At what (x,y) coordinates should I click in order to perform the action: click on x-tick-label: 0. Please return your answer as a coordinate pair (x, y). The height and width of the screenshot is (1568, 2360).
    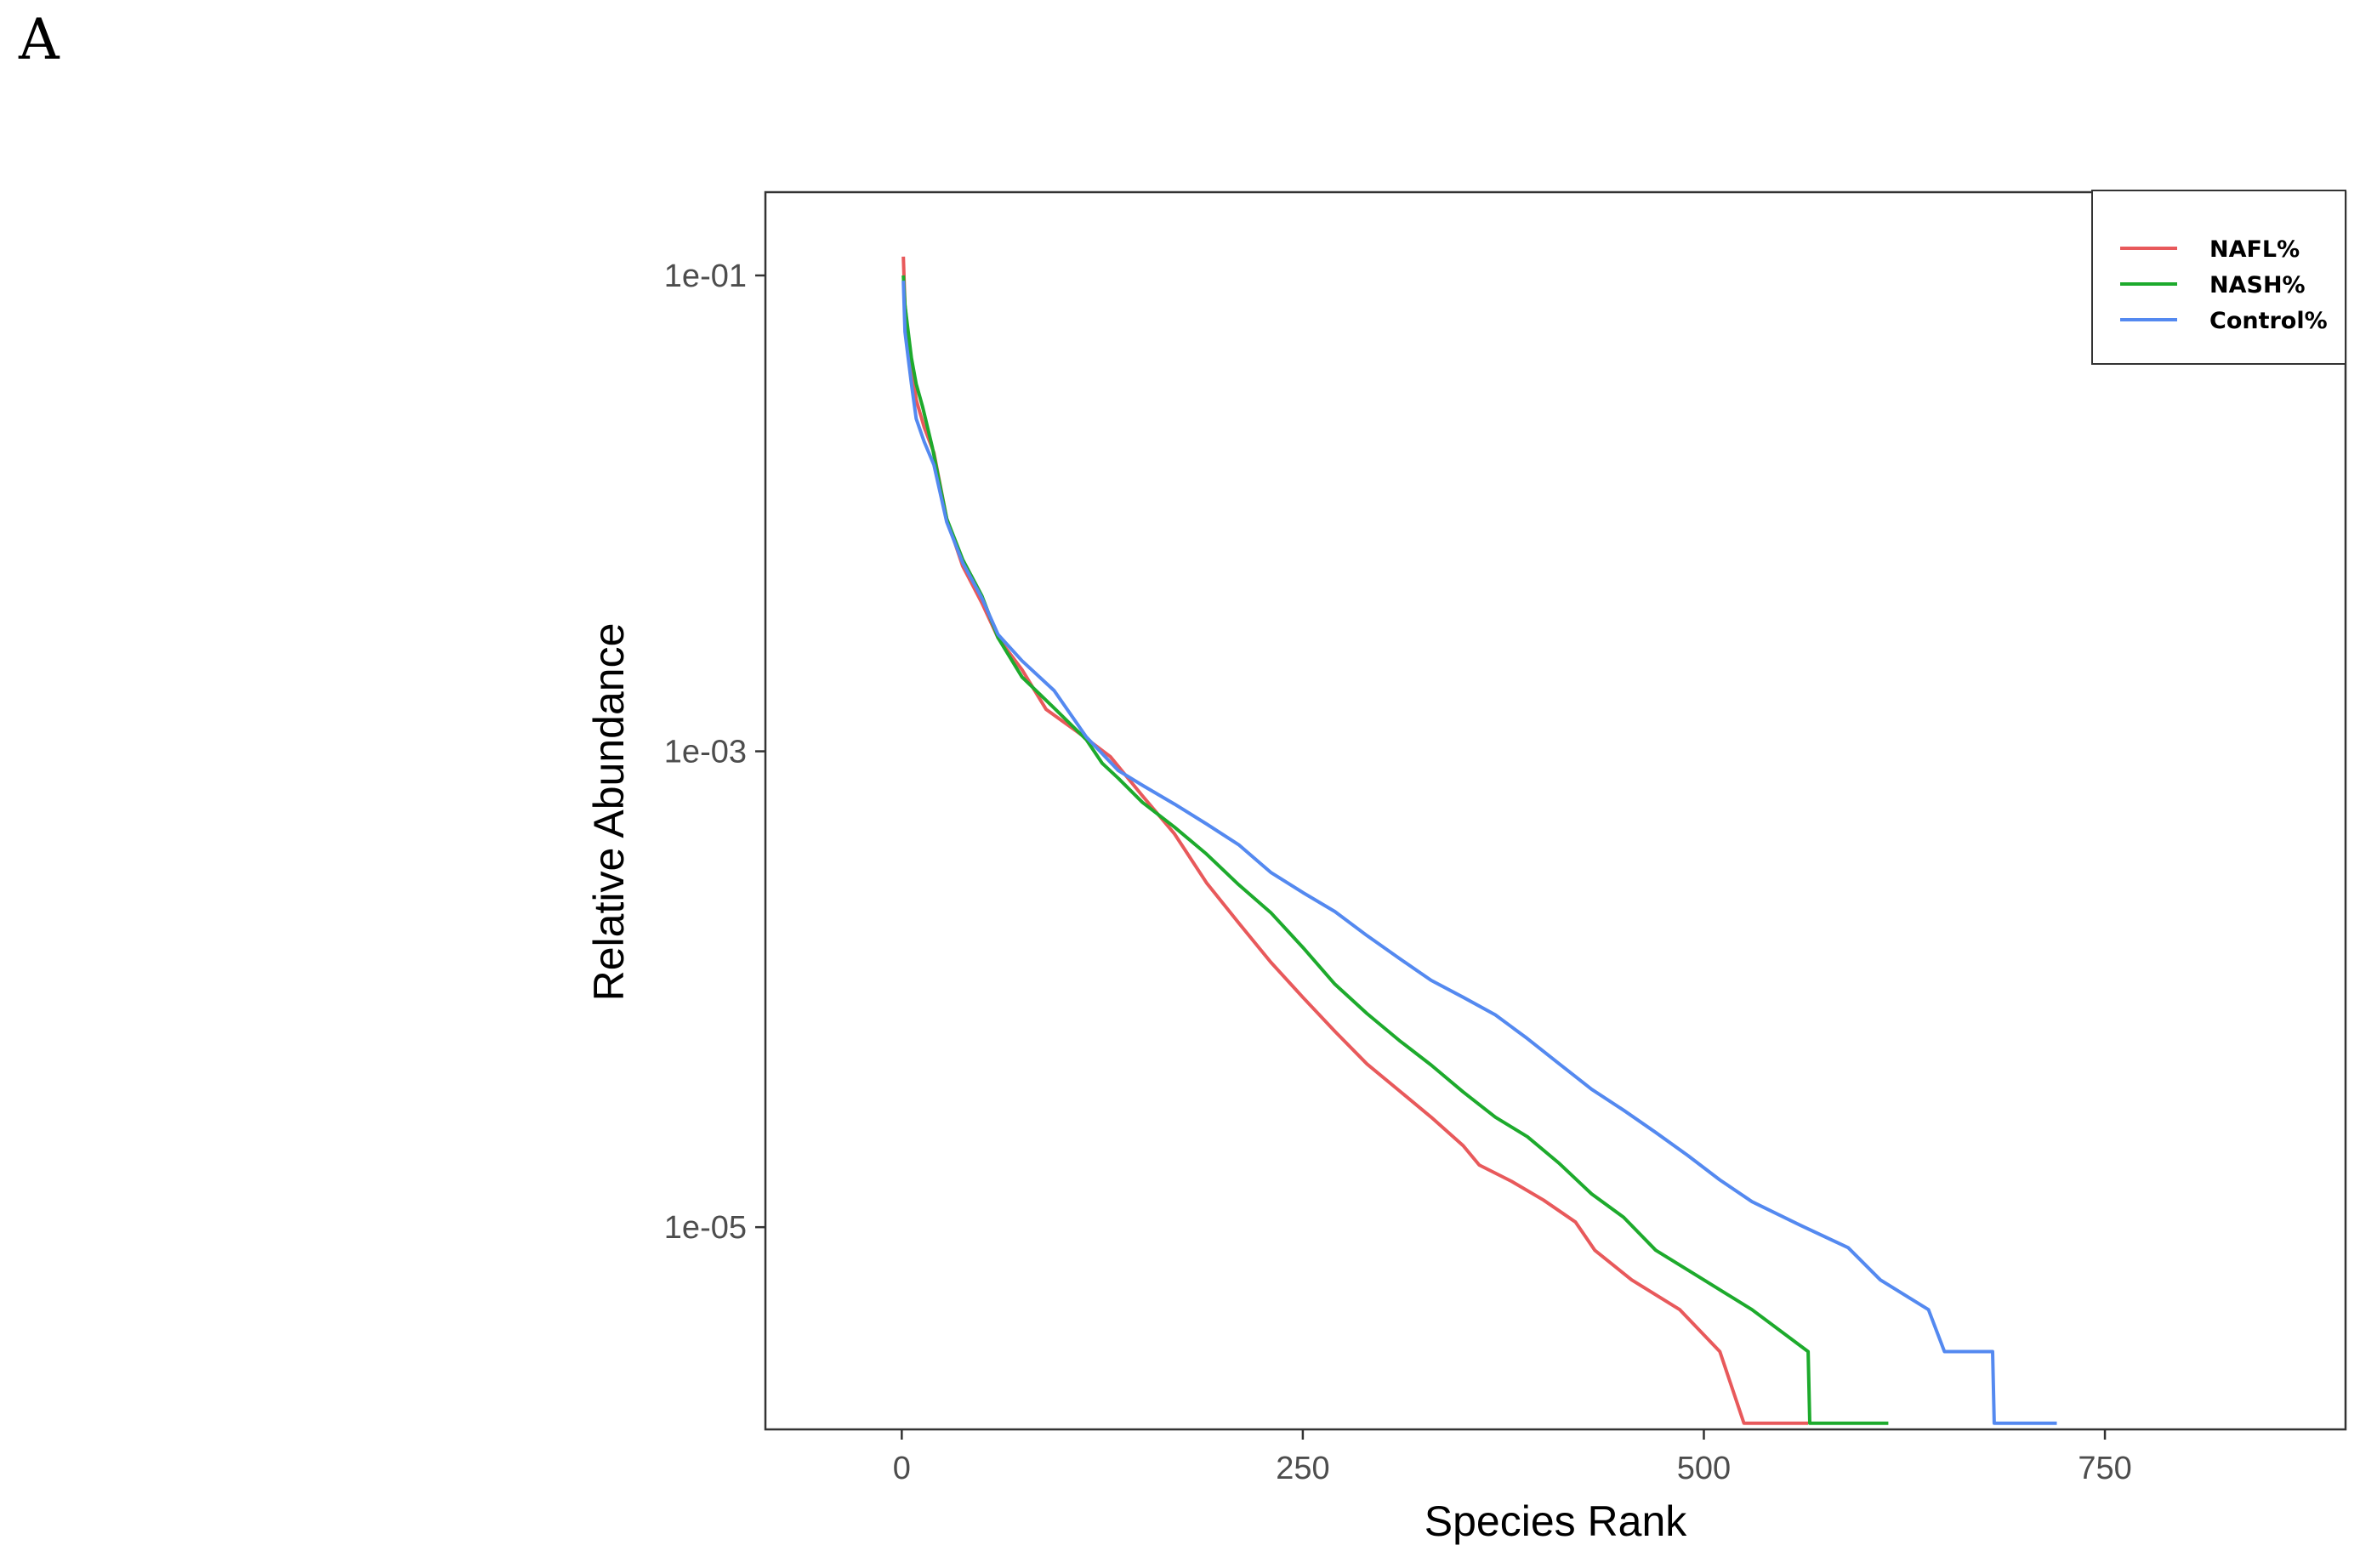
    Looking at the image, I should click on (902, 1468).